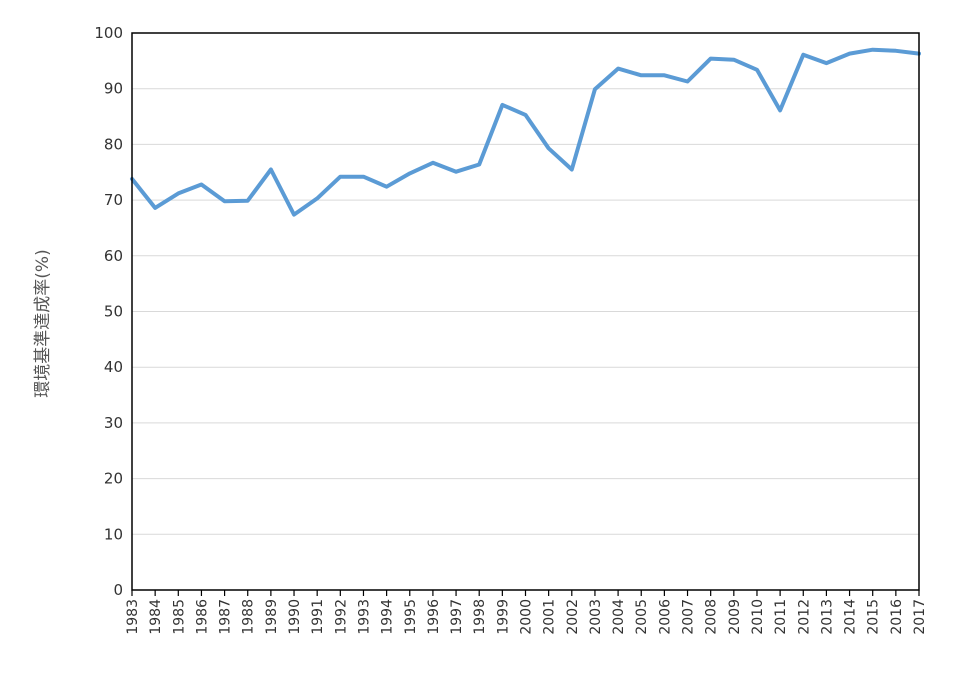 This screenshot has width=964, height=681. What do you see at coordinates (527, 617) in the screenshot?
I see `x-tick-label-2000: 2000` at bounding box center [527, 617].